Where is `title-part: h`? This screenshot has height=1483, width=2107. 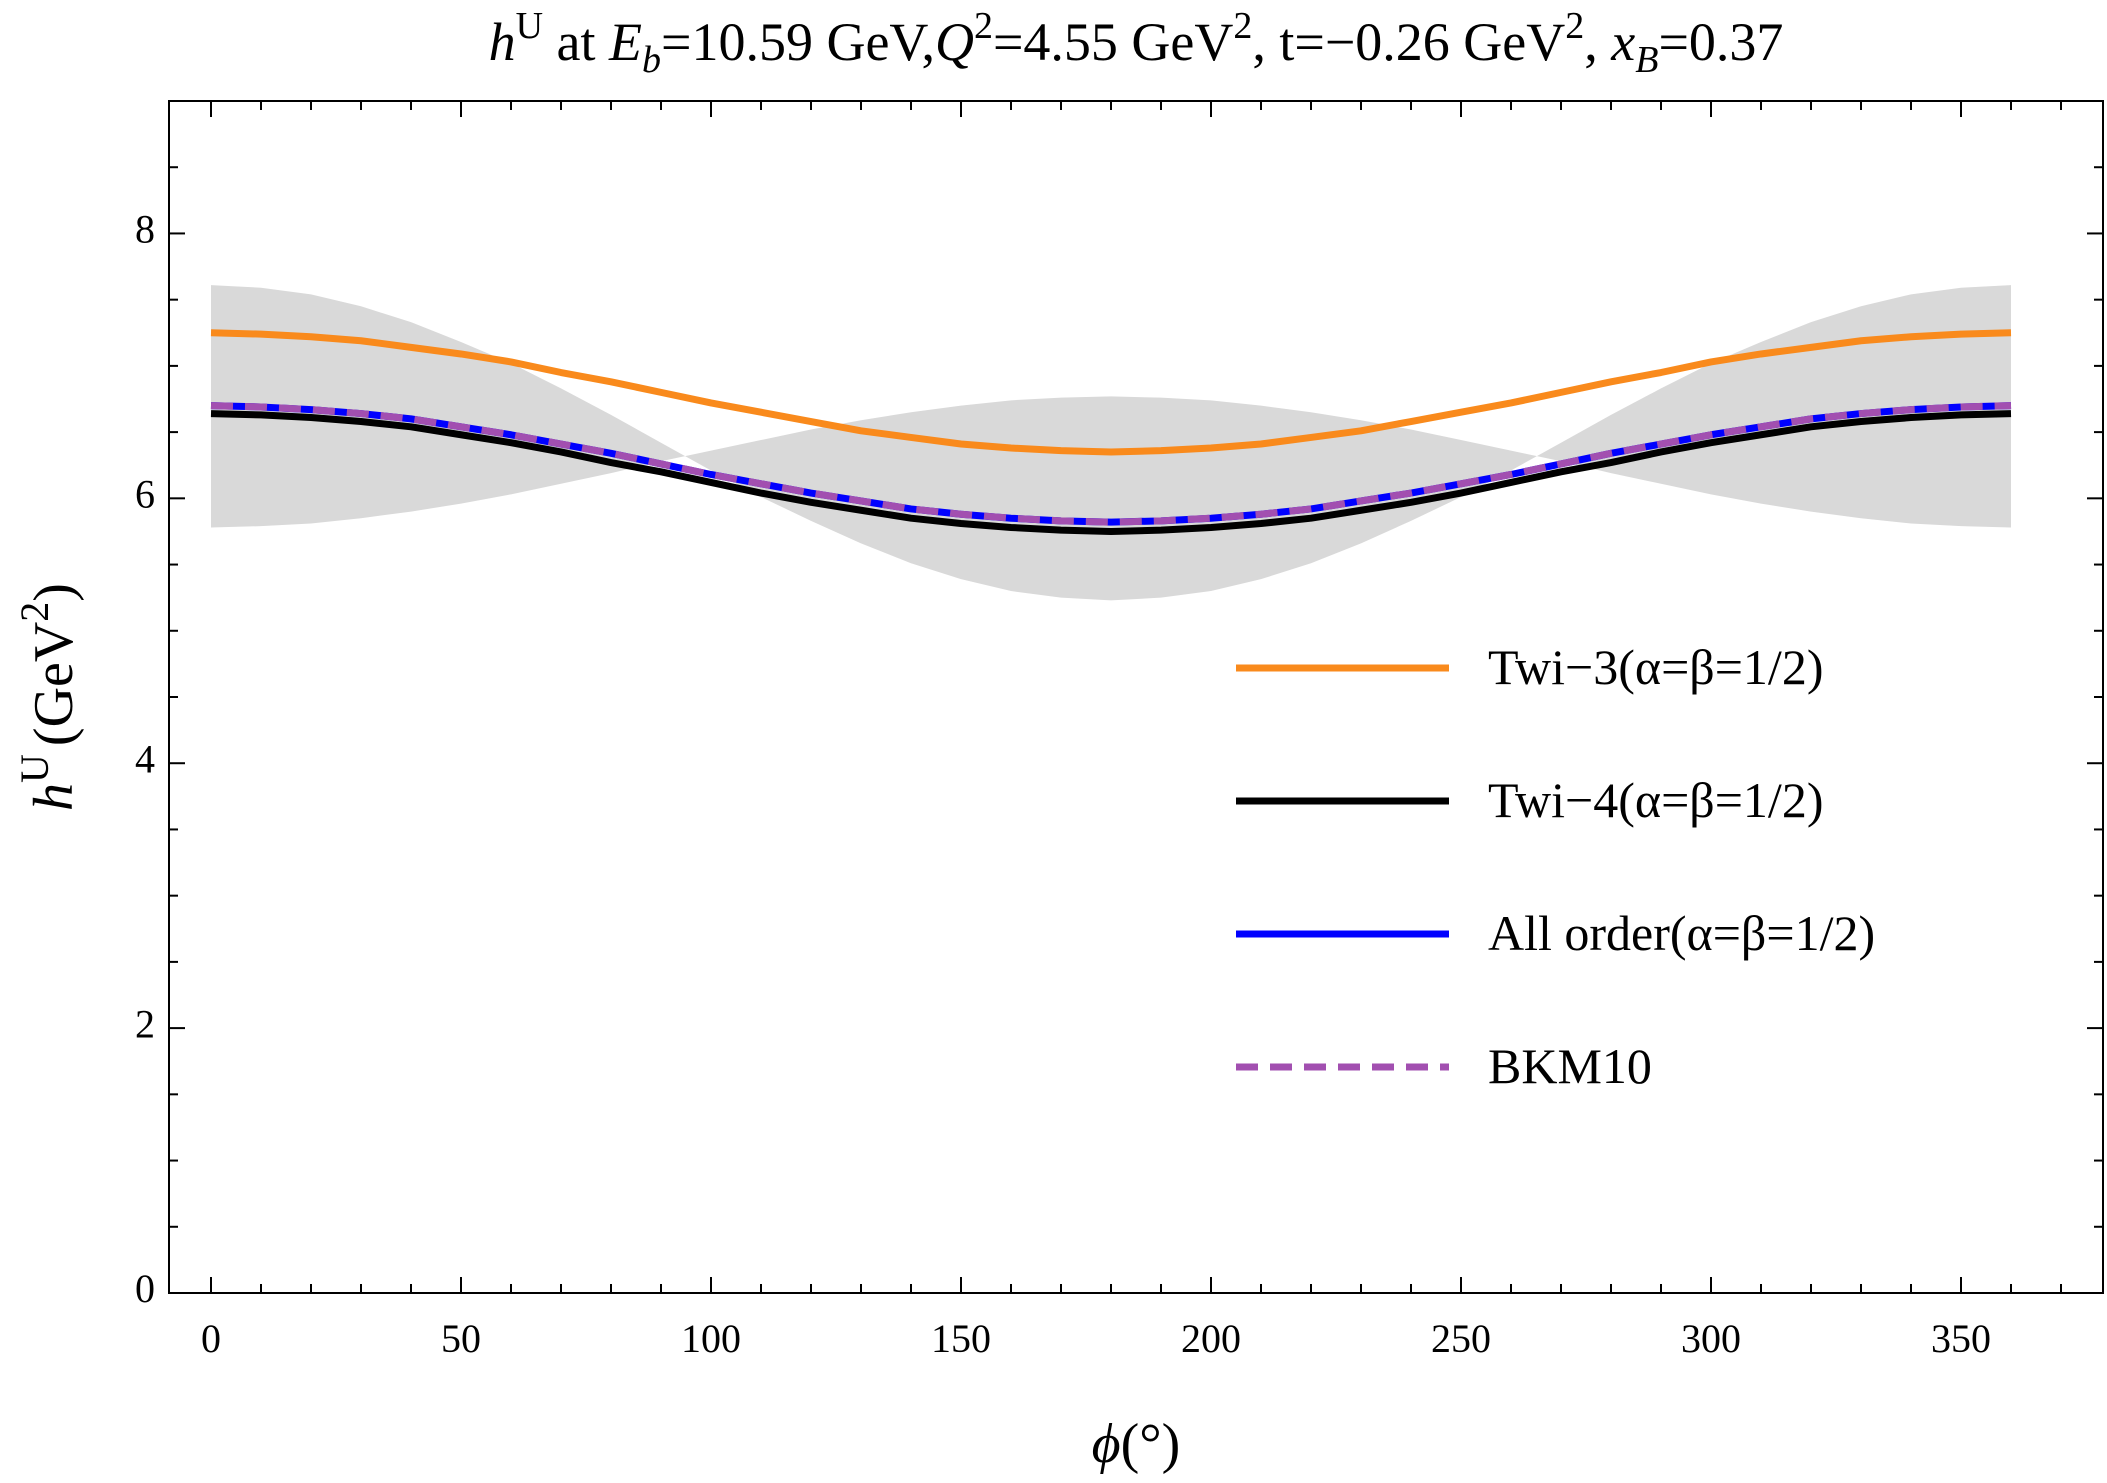 title-part: h is located at coordinates (502, 42).